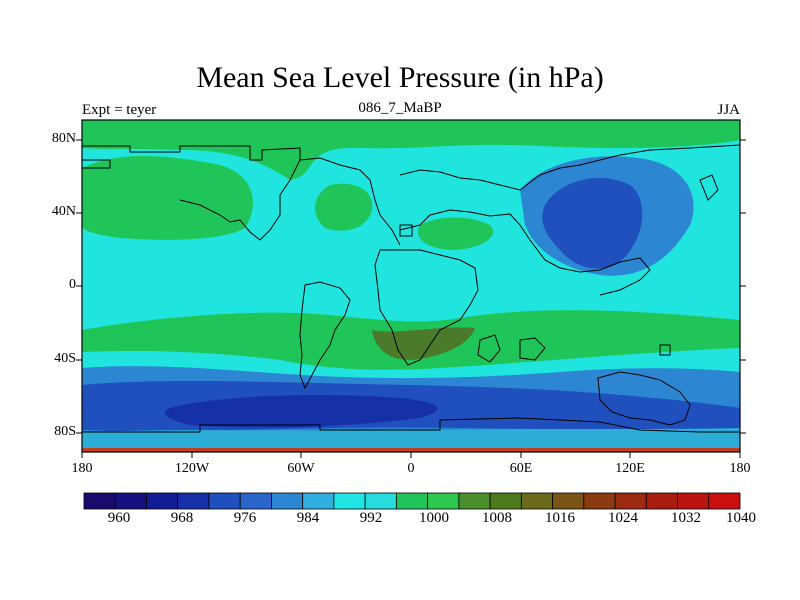  What do you see at coordinates (623, 518) in the screenshot?
I see `colorbar-label-1024: 1024` at bounding box center [623, 518].